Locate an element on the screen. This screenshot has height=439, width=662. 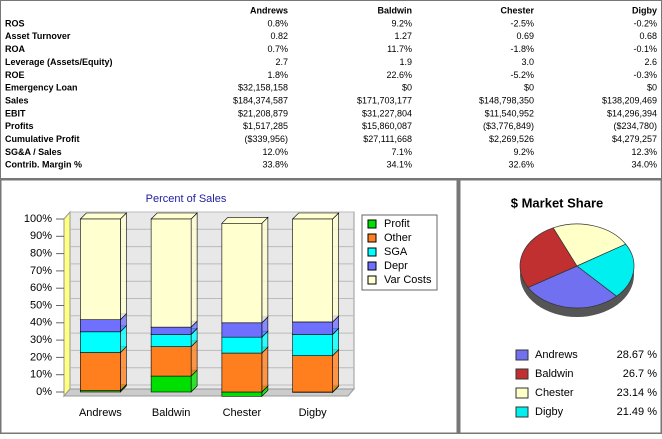
cell: 0.69 is located at coordinates (525, 36).